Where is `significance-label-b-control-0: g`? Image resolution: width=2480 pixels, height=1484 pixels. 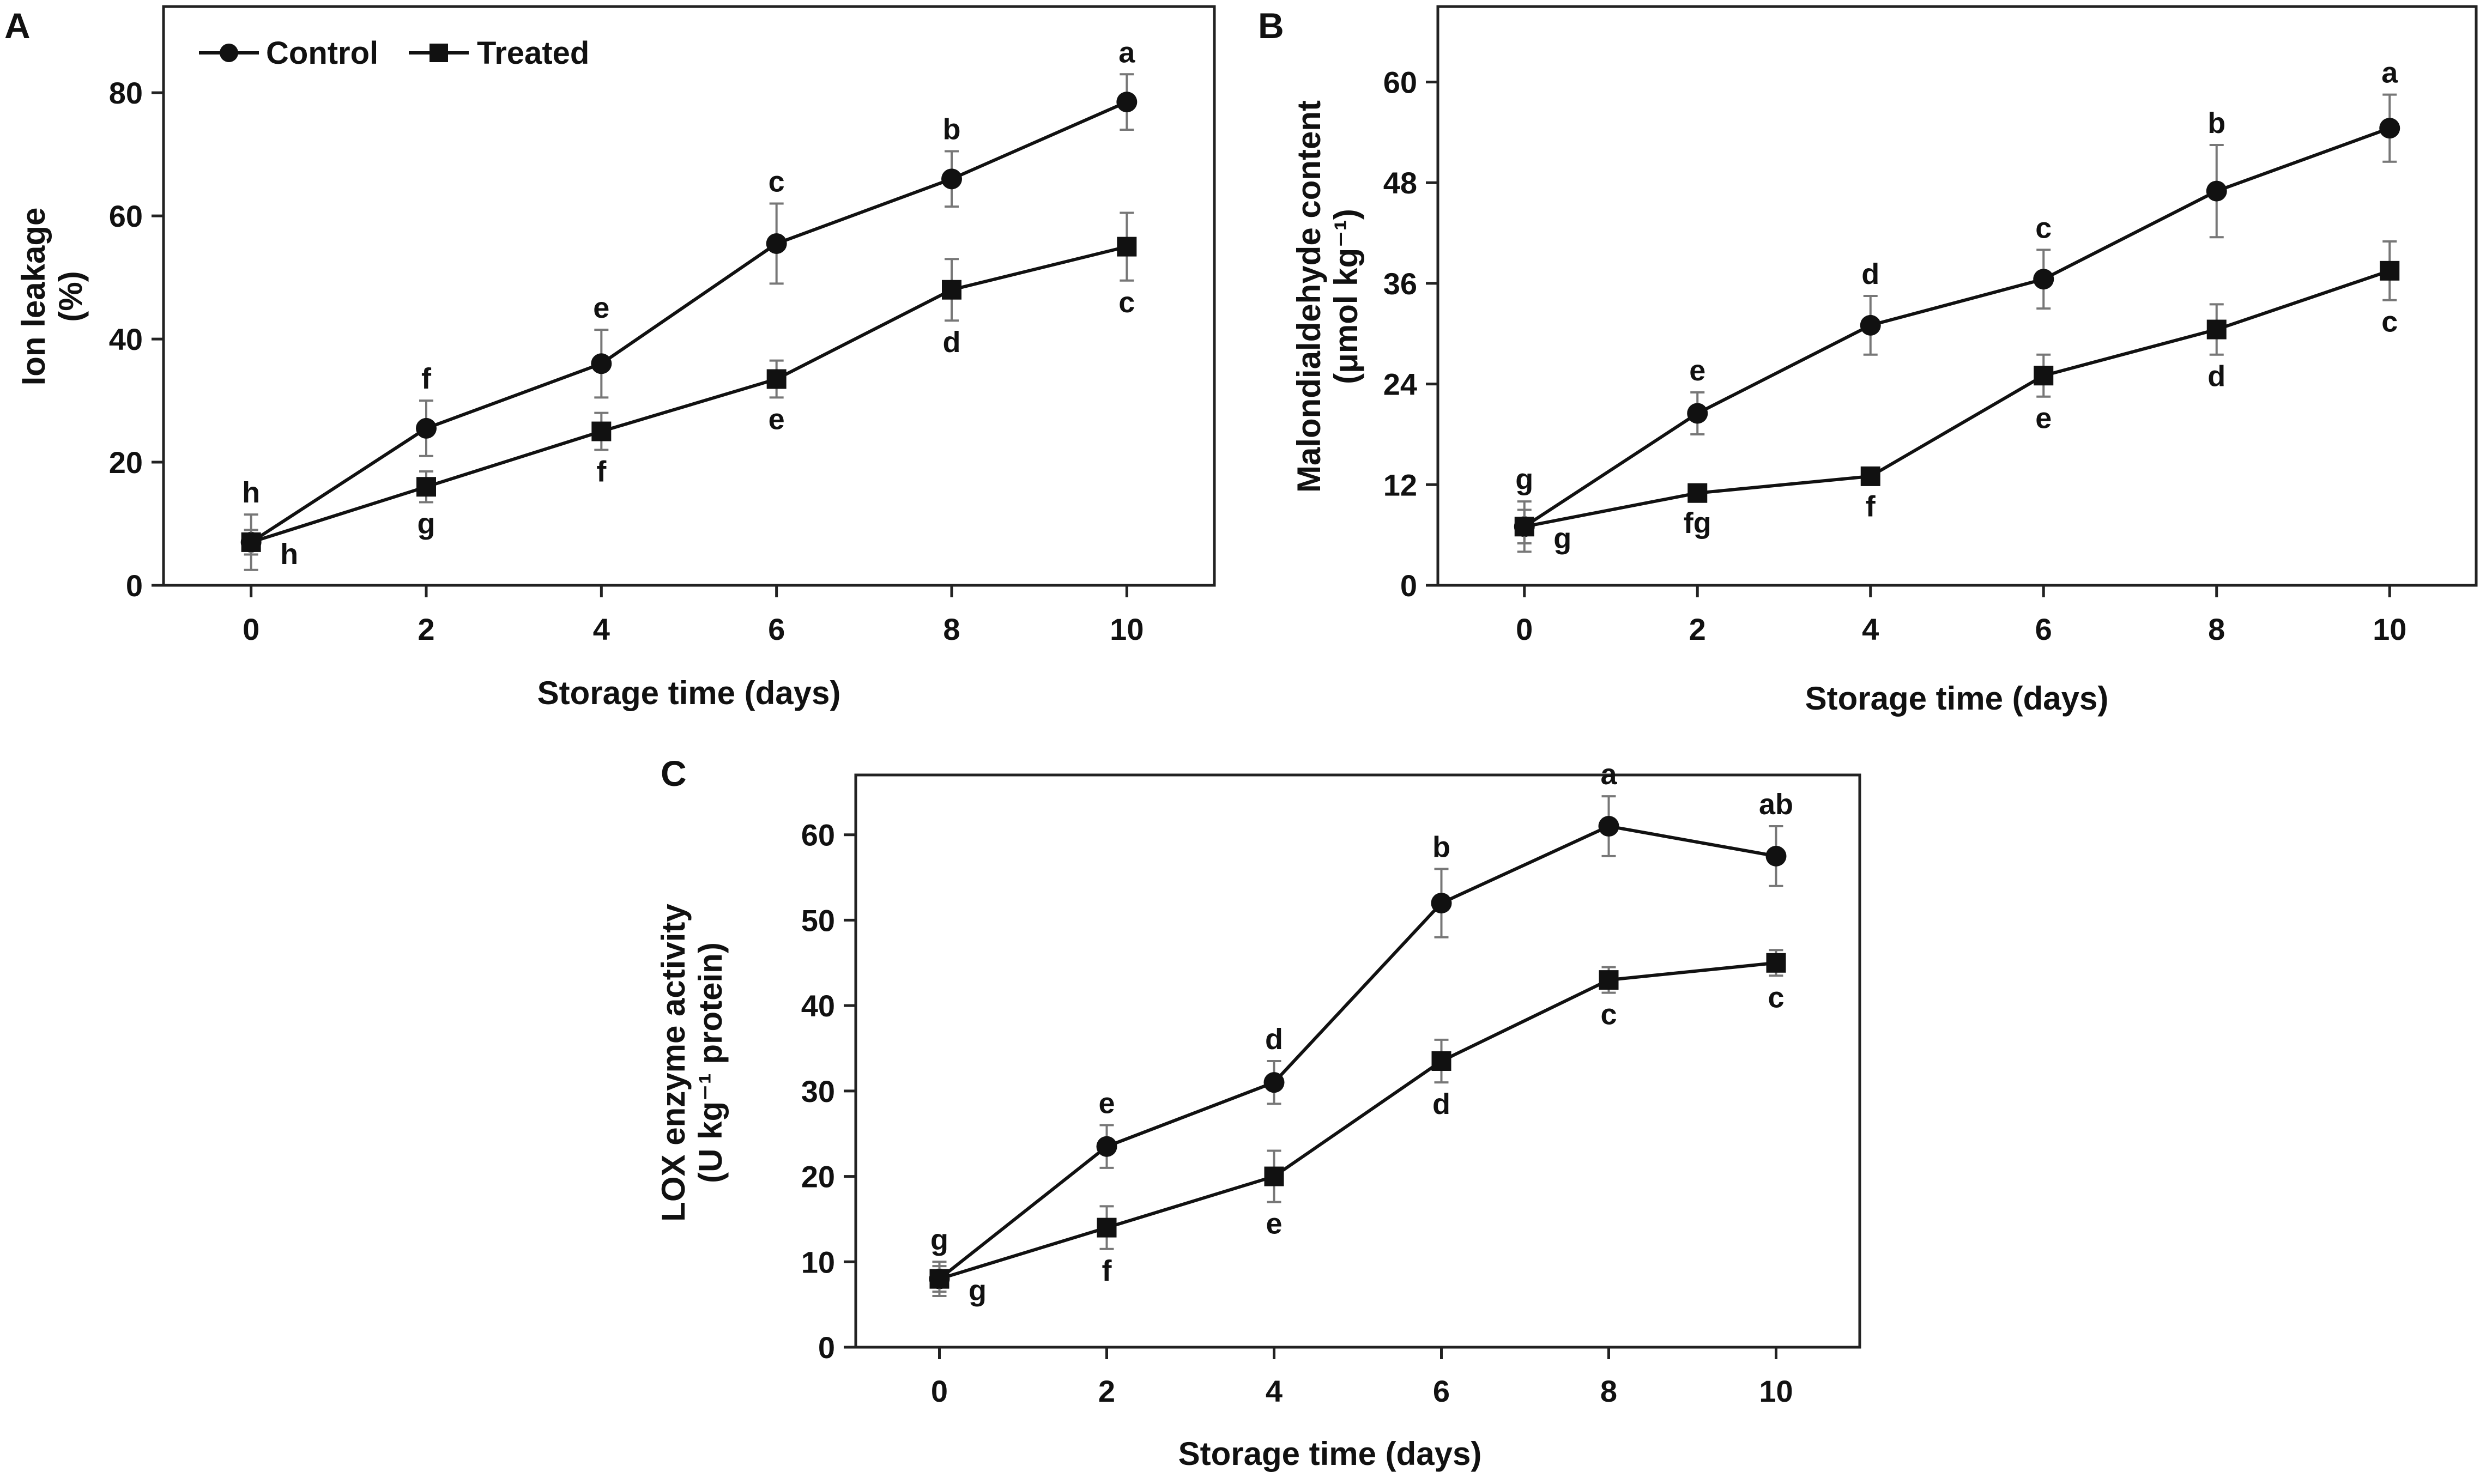 significance-label-b-control-0: g is located at coordinates (1524, 479).